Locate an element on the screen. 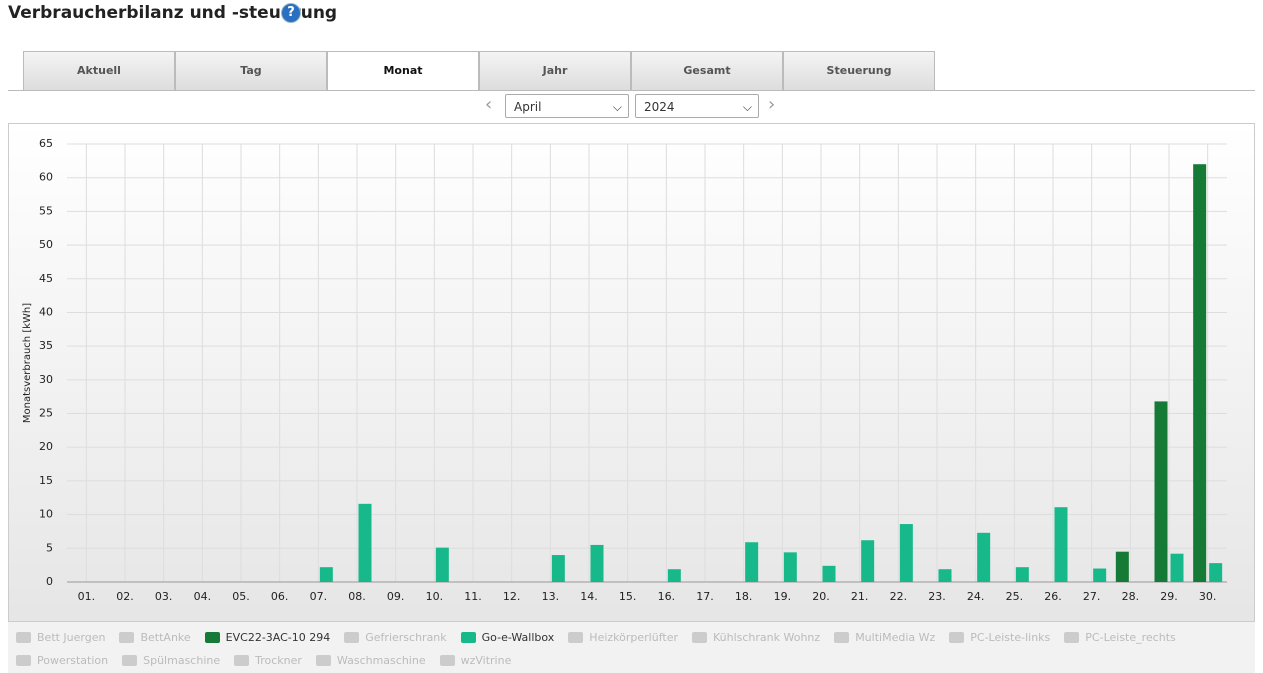 This screenshot has height=673, width=1263. tabs: Aktuell Tag Monat Jahr Gesamt Steuerung is located at coordinates (479, 71).